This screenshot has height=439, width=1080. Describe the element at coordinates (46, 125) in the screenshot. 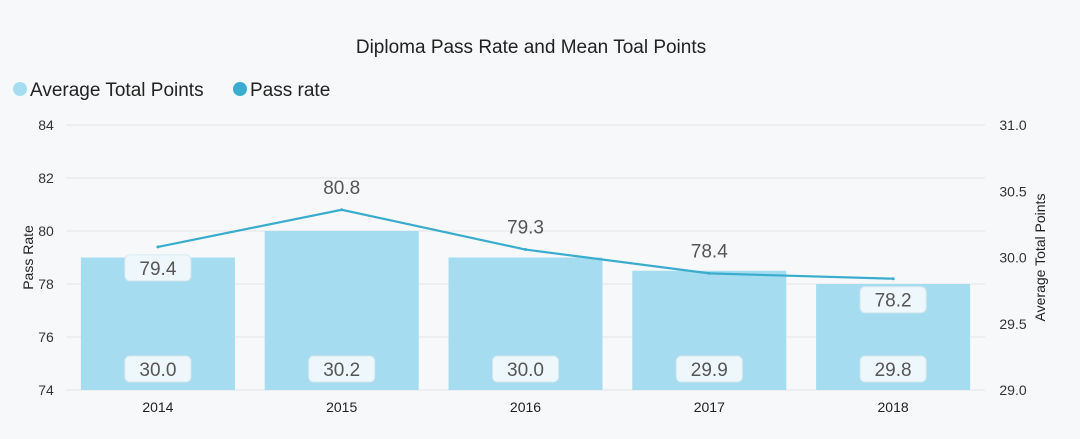

I see `y-left-tick-label: 84` at that location.